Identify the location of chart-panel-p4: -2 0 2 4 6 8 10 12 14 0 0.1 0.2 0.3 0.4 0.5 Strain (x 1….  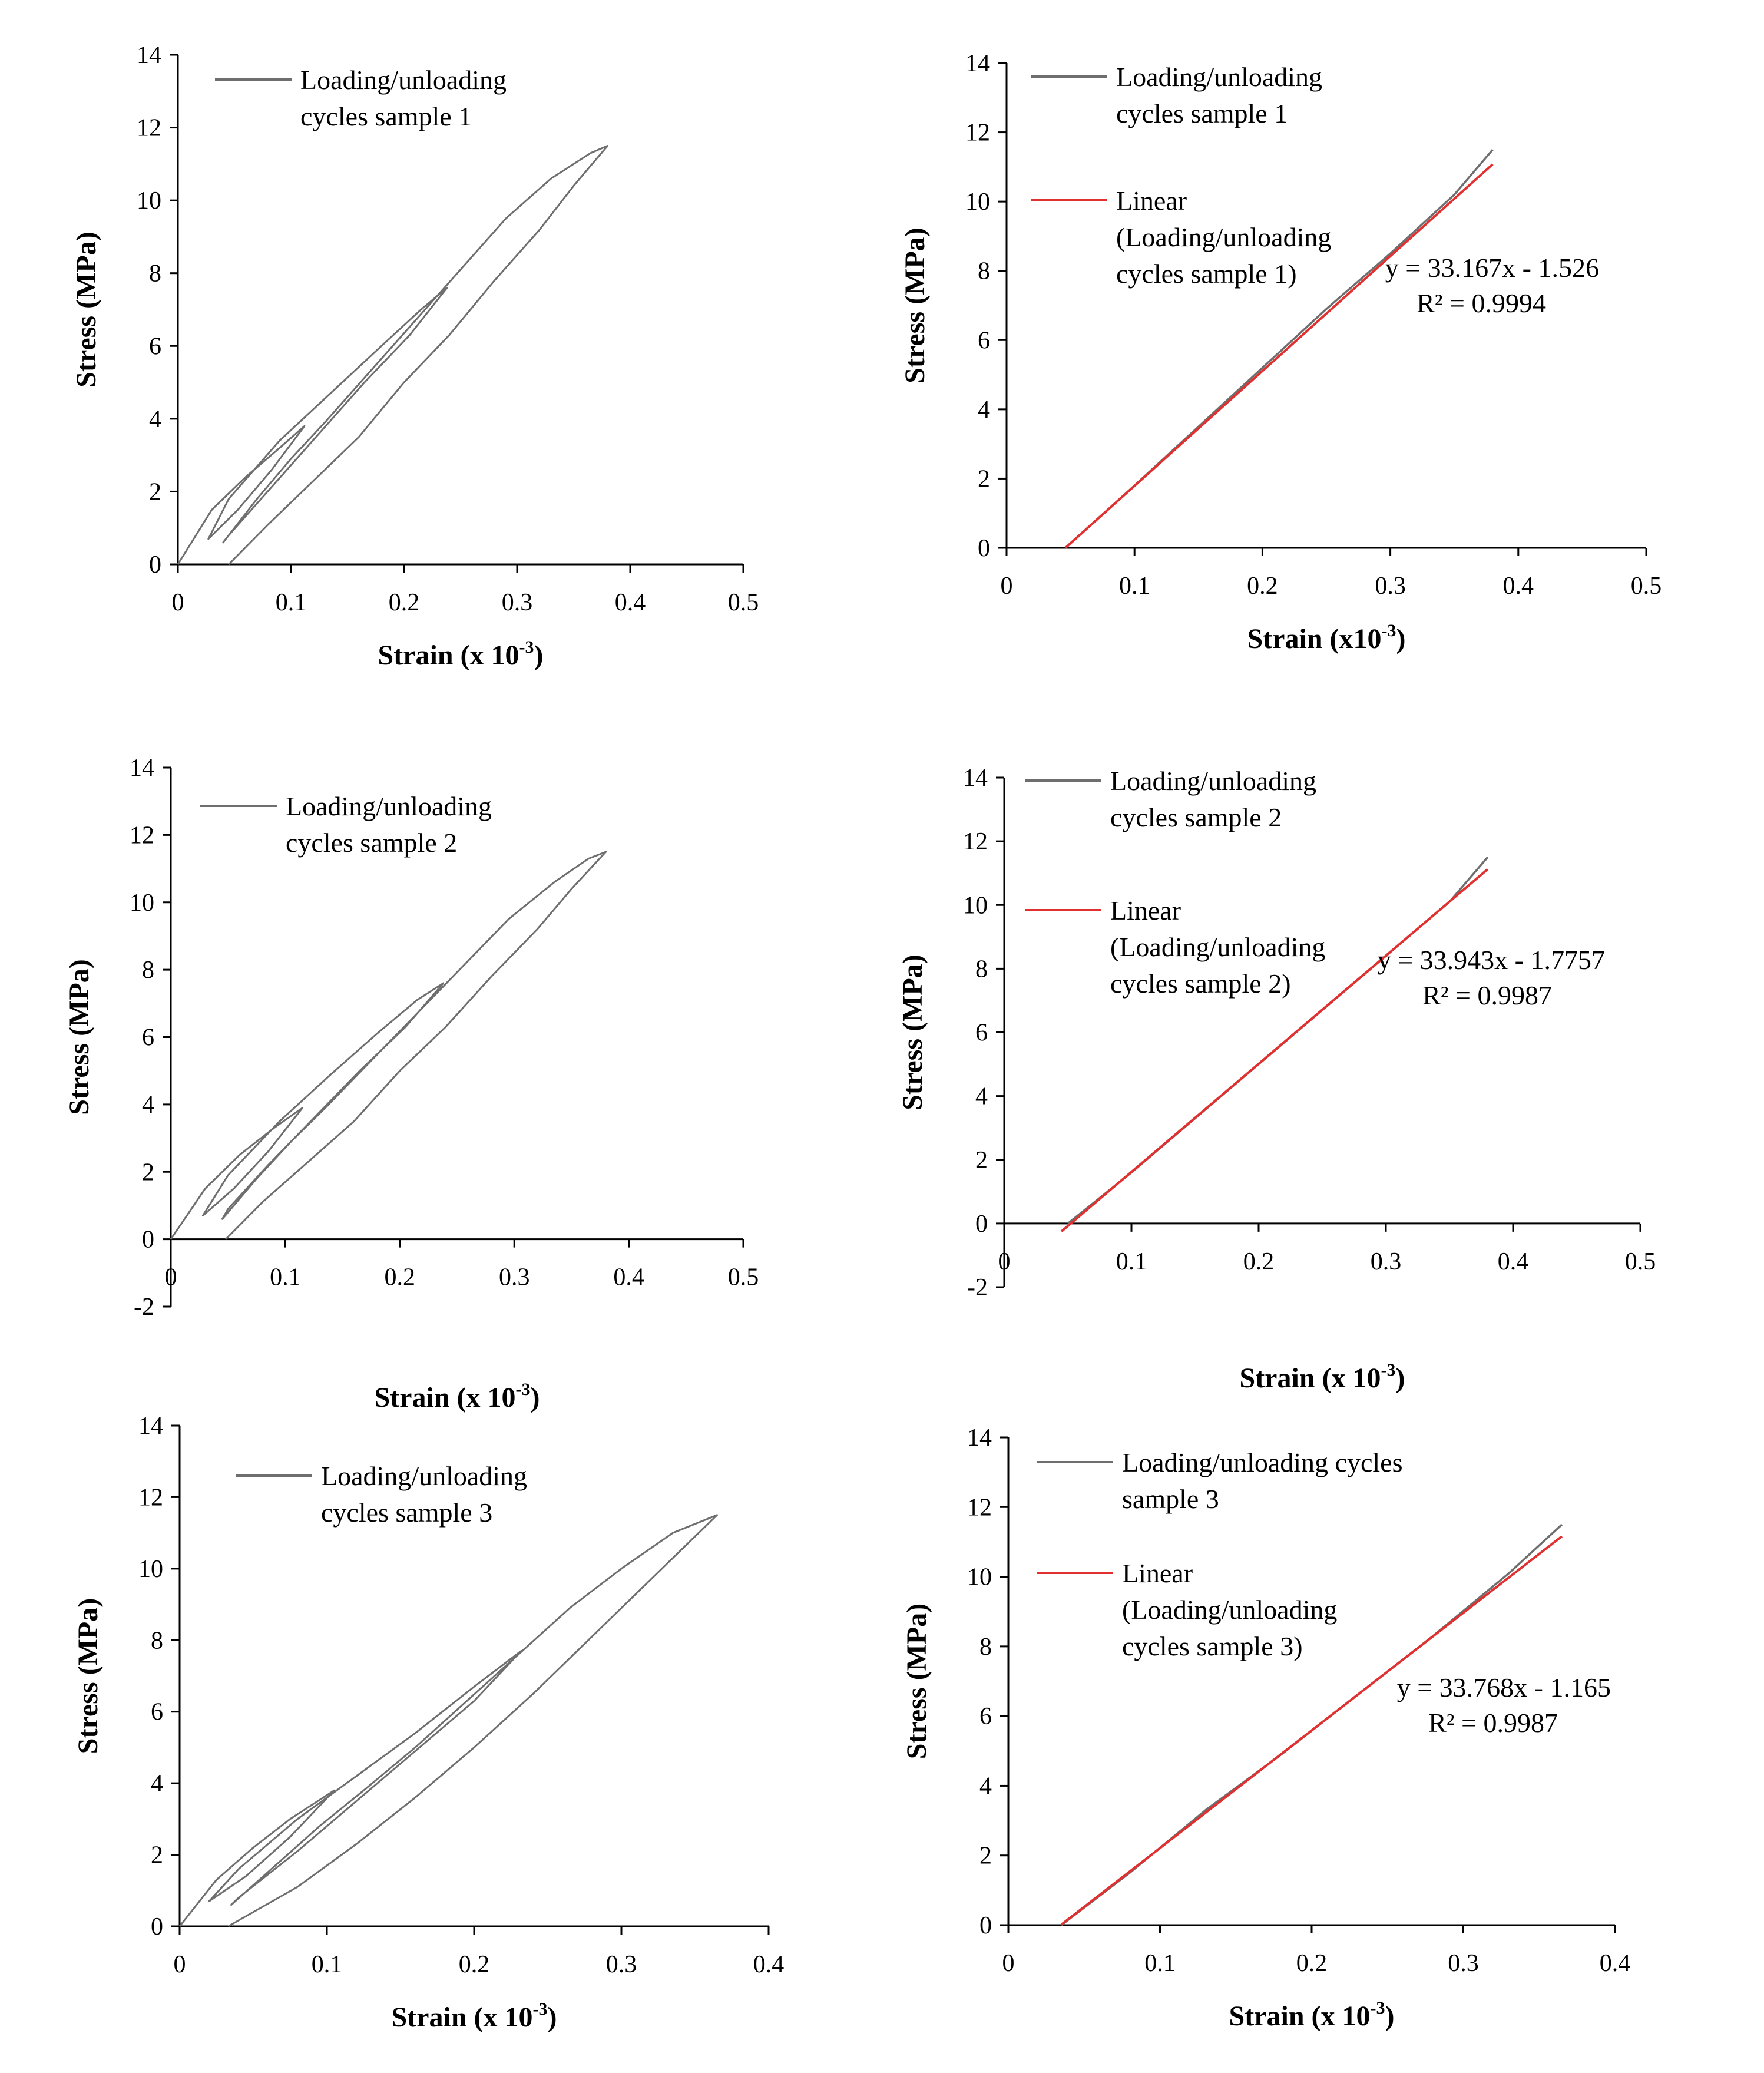
(1276, 1079).